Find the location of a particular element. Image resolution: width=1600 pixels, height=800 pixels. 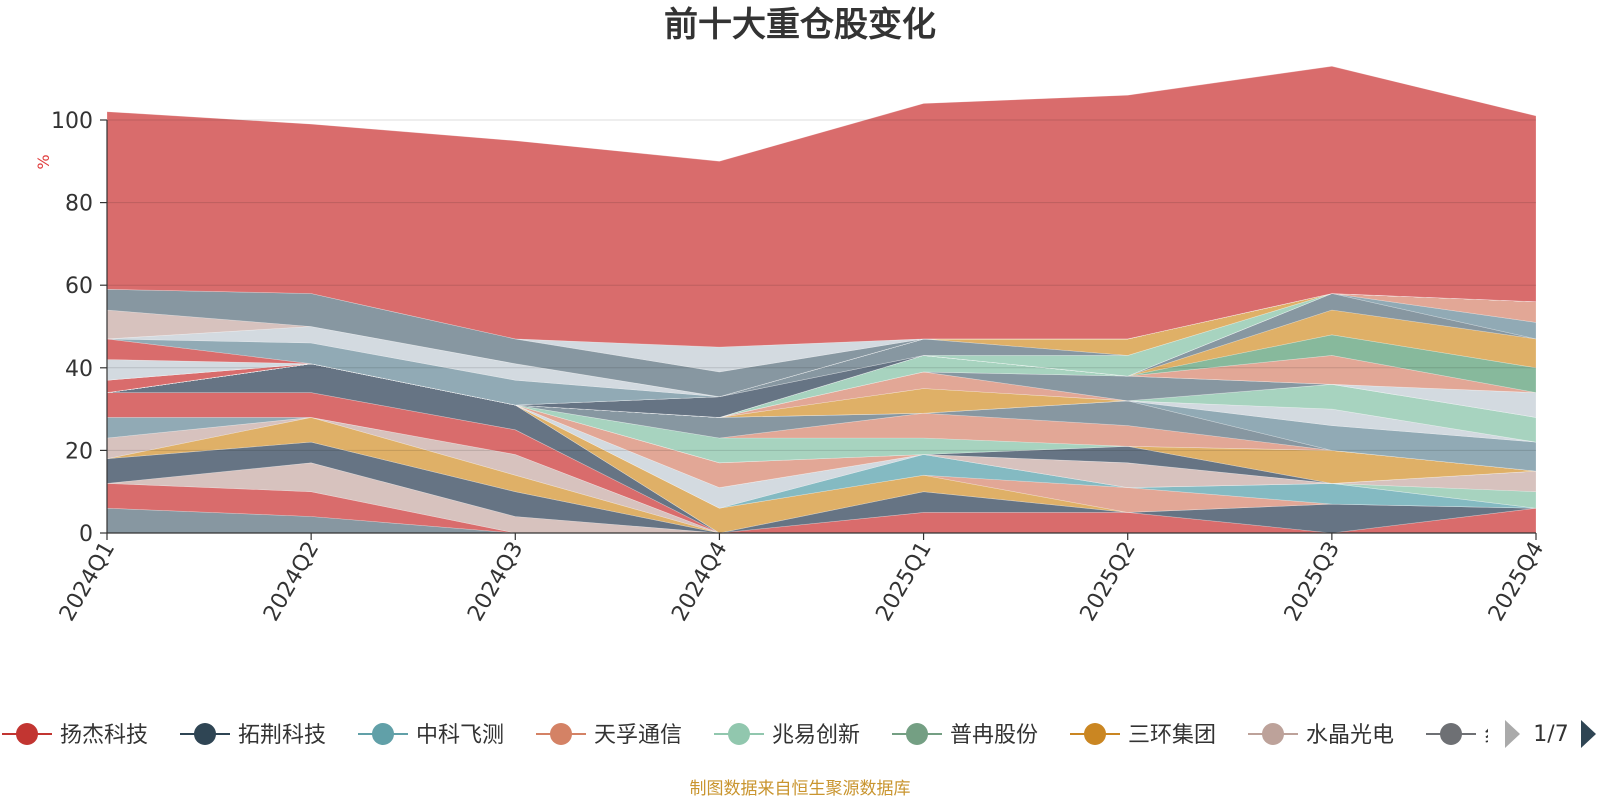

x-tick-label: 2024Q2 is located at coordinates (291, 582).